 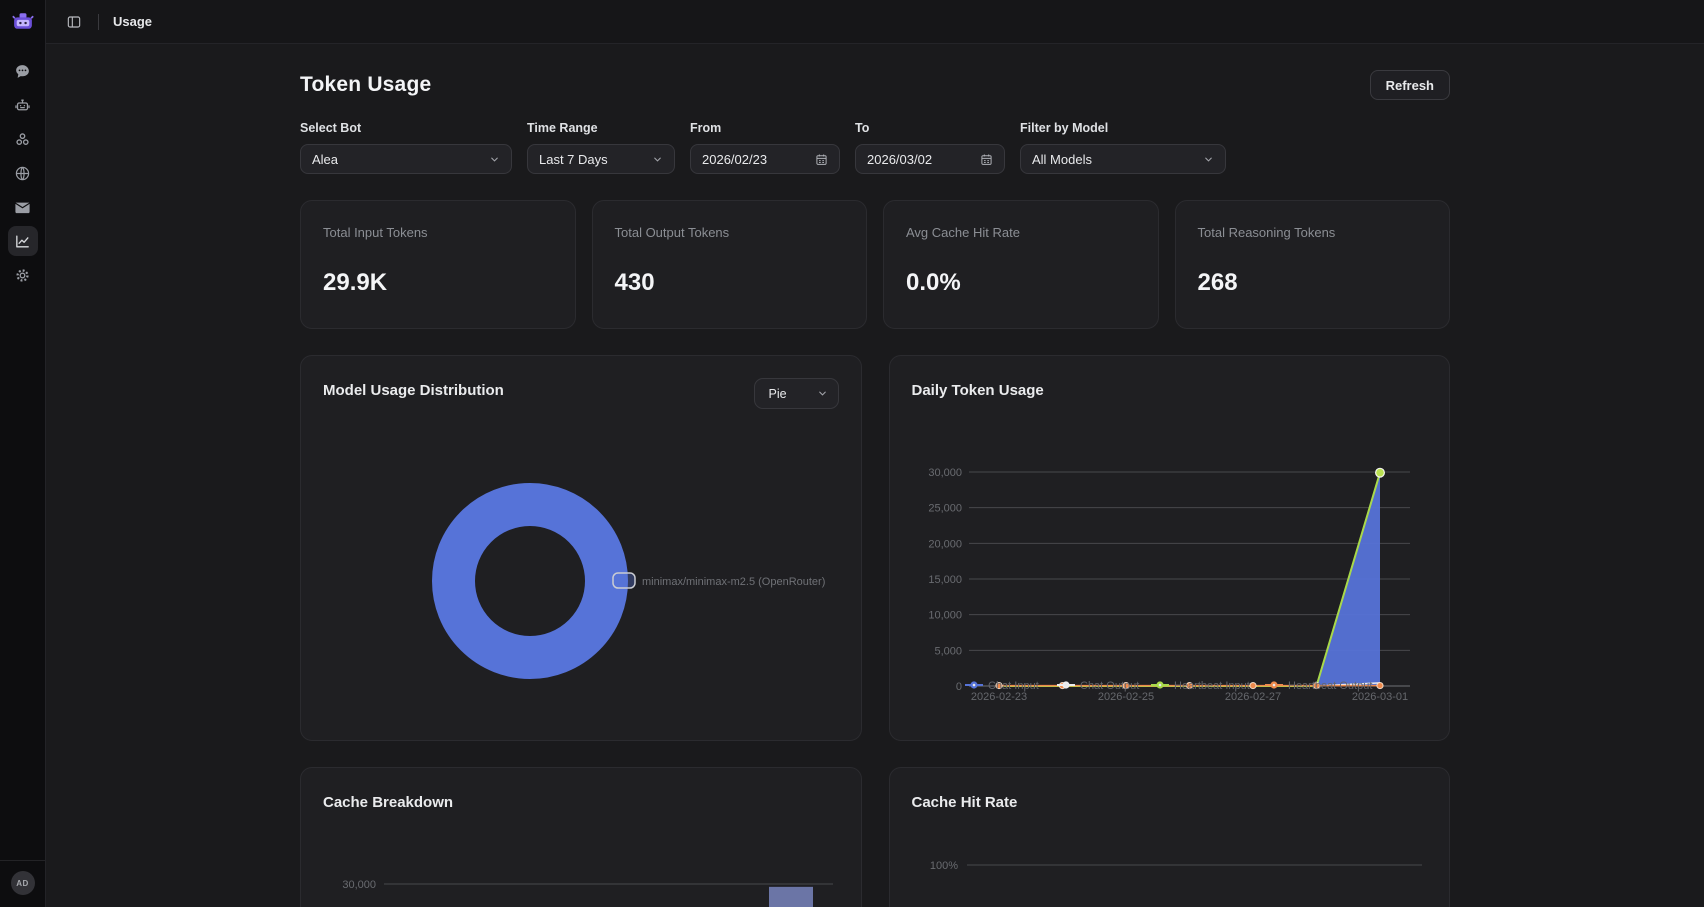 What do you see at coordinates (413, 390) in the screenshot?
I see `card-title: Model Usage Distribution` at bounding box center [413, 390].